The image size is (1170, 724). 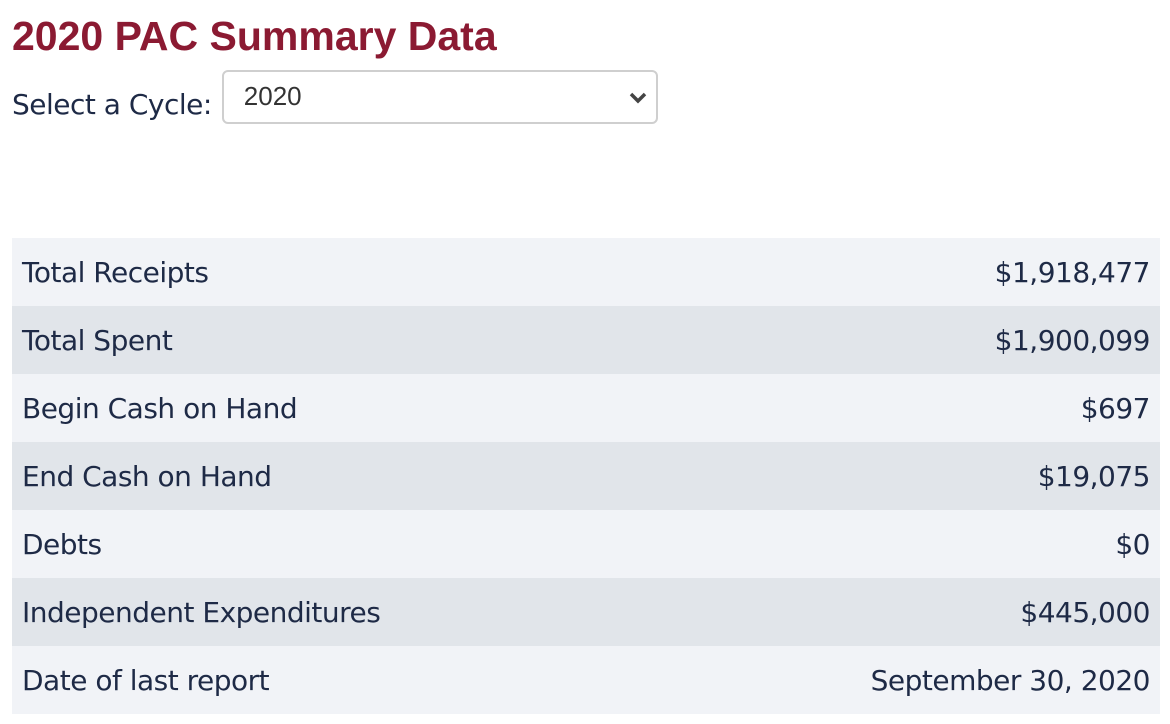 I want to click on cycle-select: 2020, so click(x=439, y=97).